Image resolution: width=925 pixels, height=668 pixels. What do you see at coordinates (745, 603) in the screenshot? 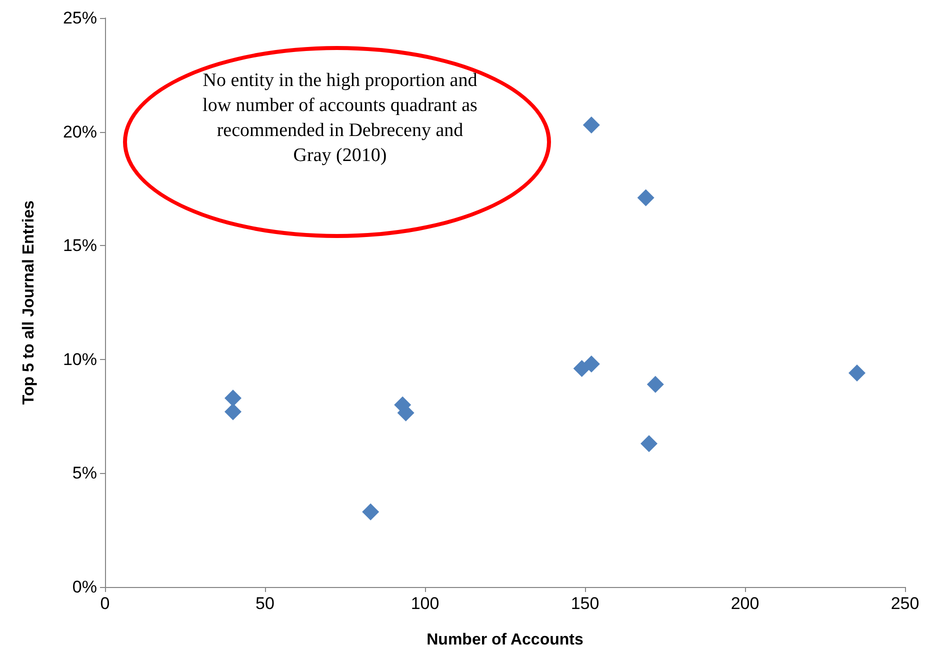
I see `x-tick-label: 200` at bounding box center [745, 603].